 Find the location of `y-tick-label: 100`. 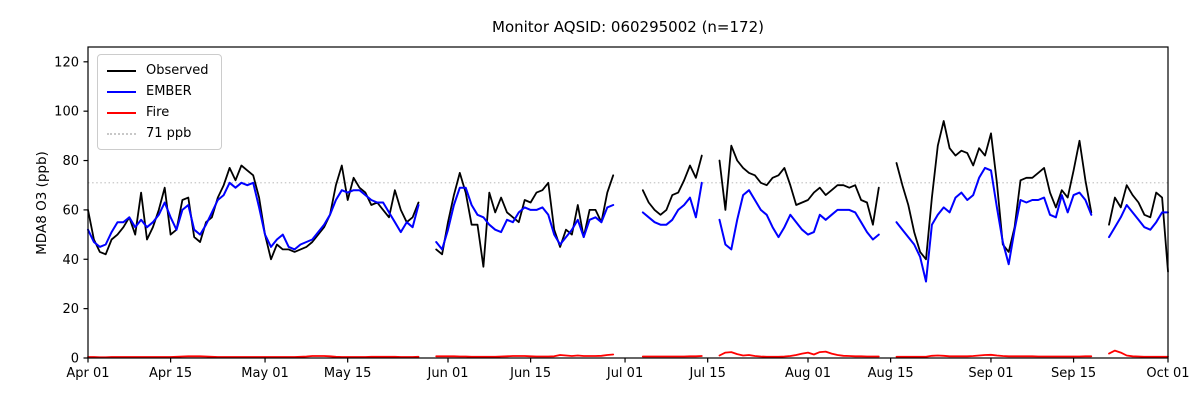

y-tick-label: 100 is located at coordinates (66, 112).